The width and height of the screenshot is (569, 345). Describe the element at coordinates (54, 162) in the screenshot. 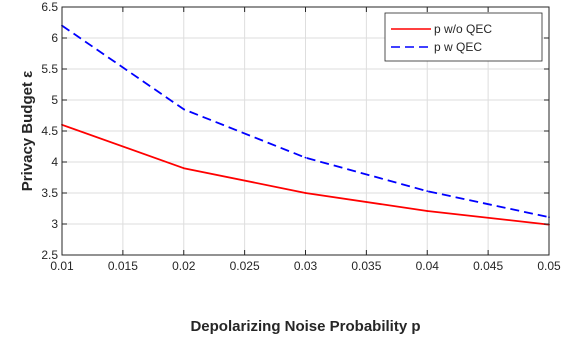

I see `y-tick-label: 4` at that location.